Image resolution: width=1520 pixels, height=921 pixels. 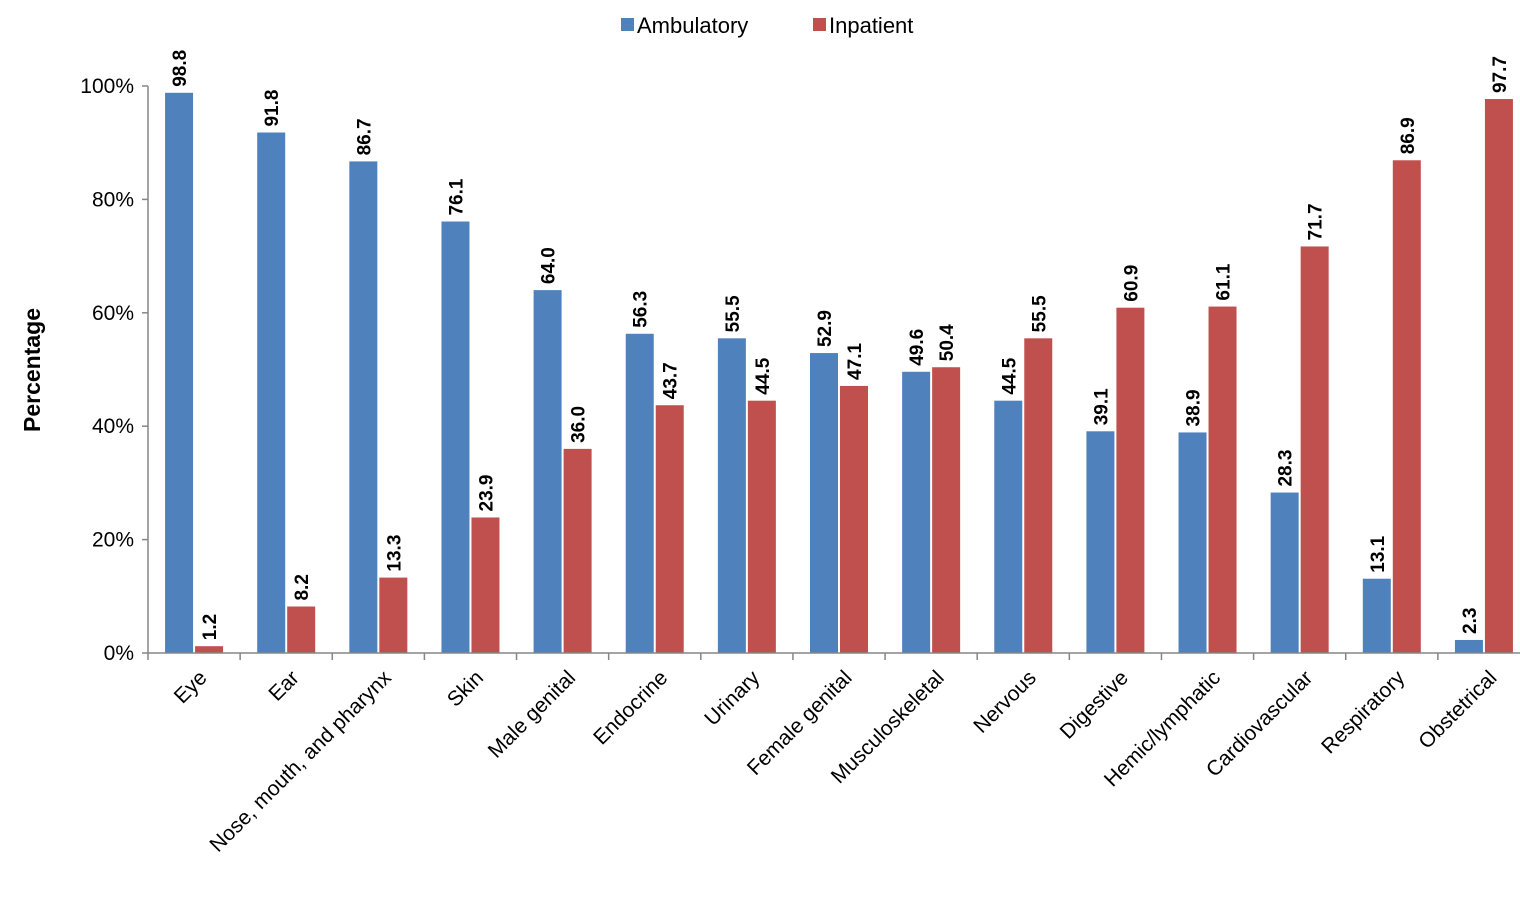 What do you see at coordinates (1284, 572) in the screenshot?
I see `bar-ambulatory-cardiovascular` at bounding box center [1284, 572].